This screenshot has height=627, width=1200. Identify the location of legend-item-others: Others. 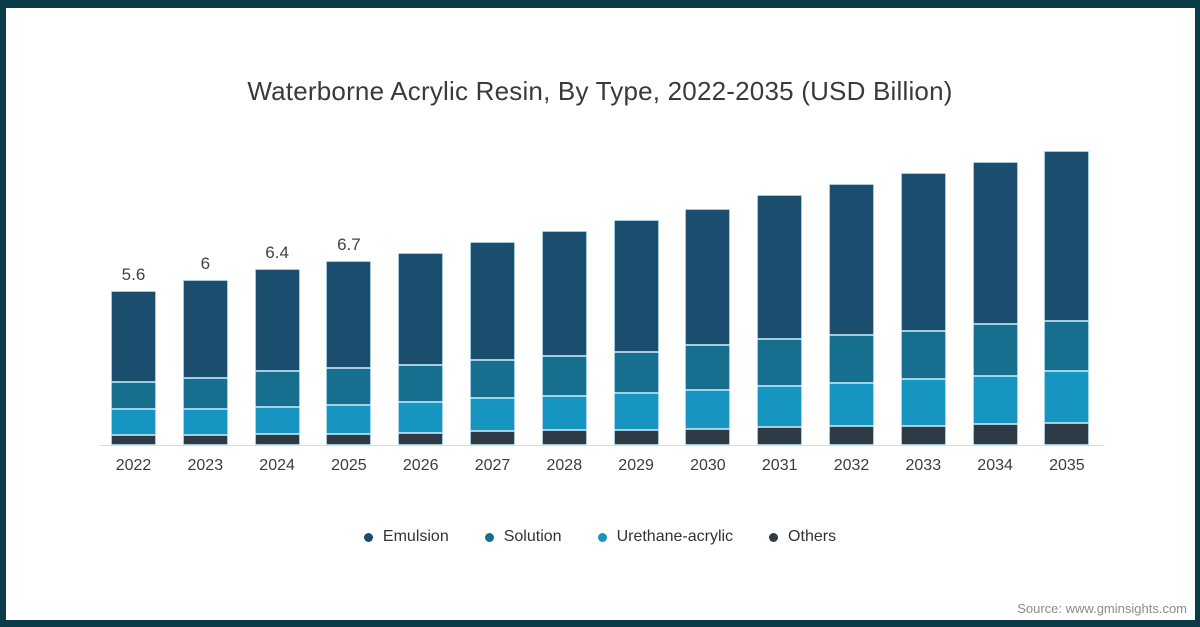
(802, 537).